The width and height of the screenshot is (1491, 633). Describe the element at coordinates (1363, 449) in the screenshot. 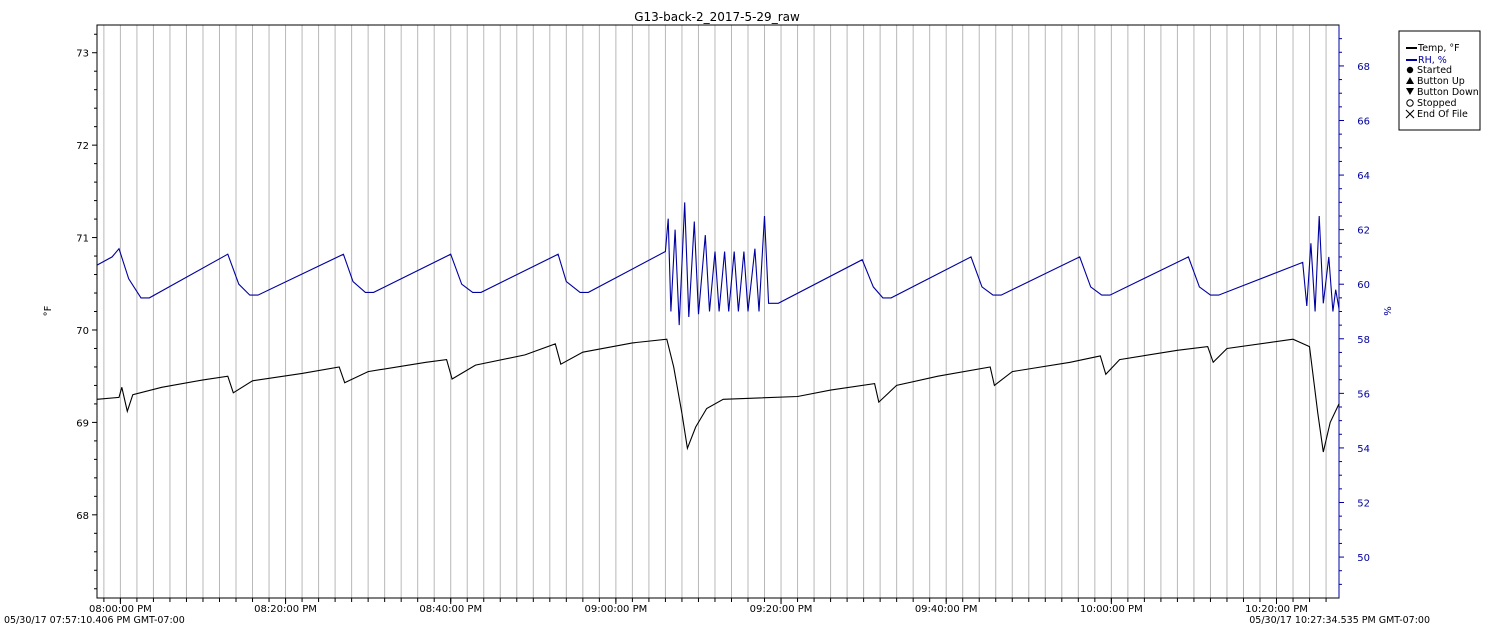

I see `right-axis-tick-label: 54` at that location.